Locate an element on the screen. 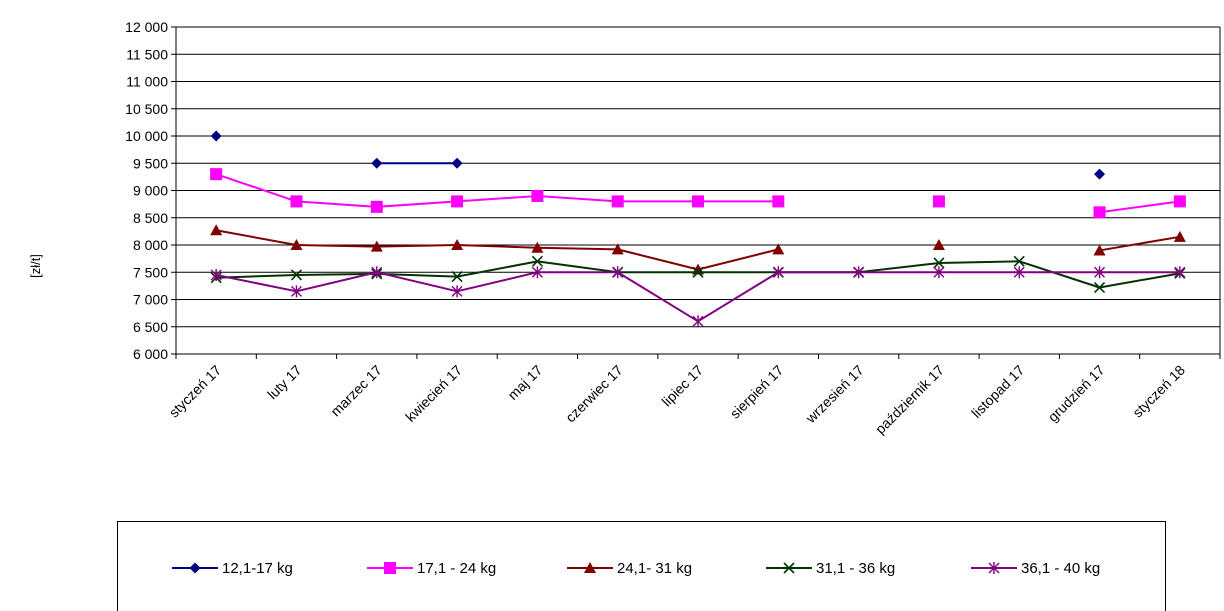 Image resolution: width=1224 pixels, height=611 pixels. x-tick-label: styczeń 17 is located at coordinates (195, 391).